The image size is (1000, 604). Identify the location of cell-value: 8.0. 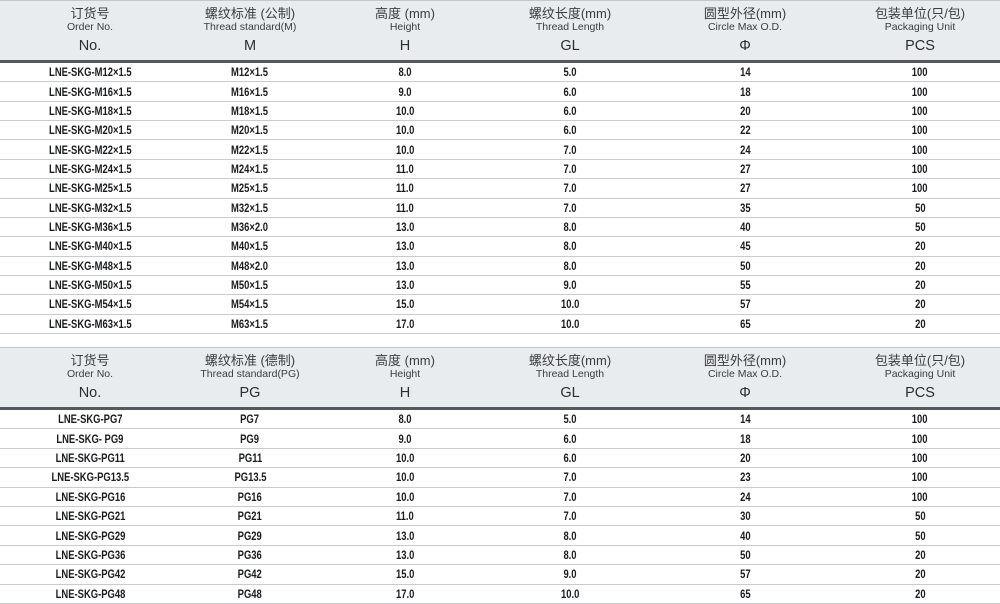
(570, 266).